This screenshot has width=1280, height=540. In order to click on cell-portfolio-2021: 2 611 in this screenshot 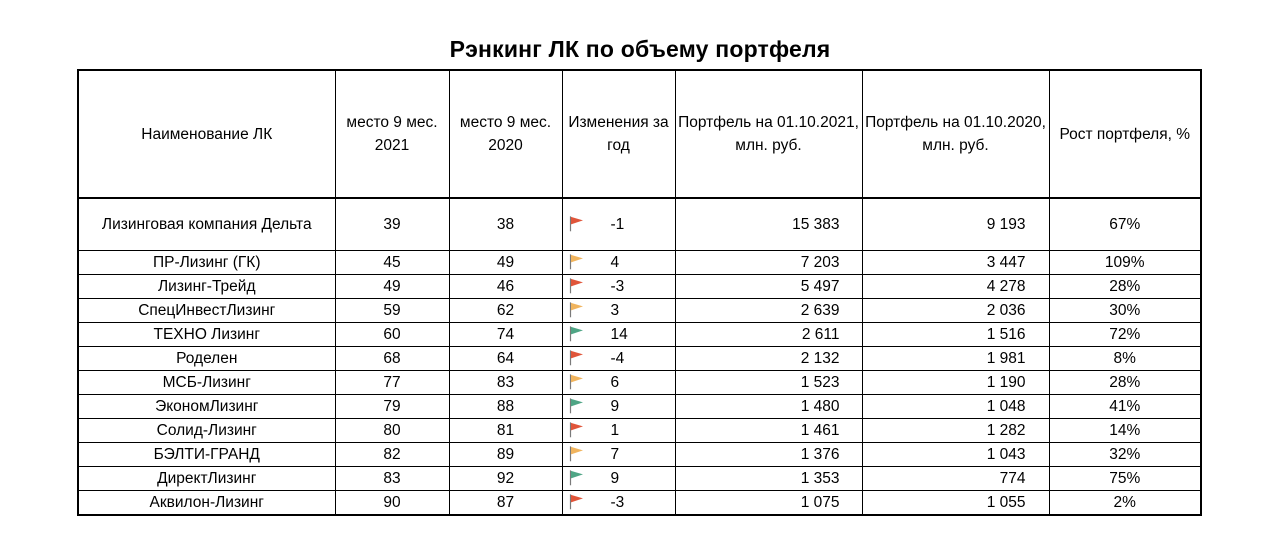, I will do `click(768, 334)`.